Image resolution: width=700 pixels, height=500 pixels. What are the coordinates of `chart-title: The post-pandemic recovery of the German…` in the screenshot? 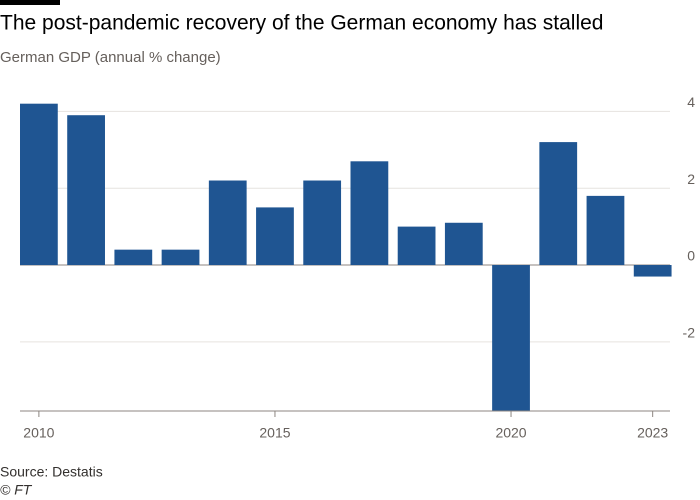 It's located at (301, 23).